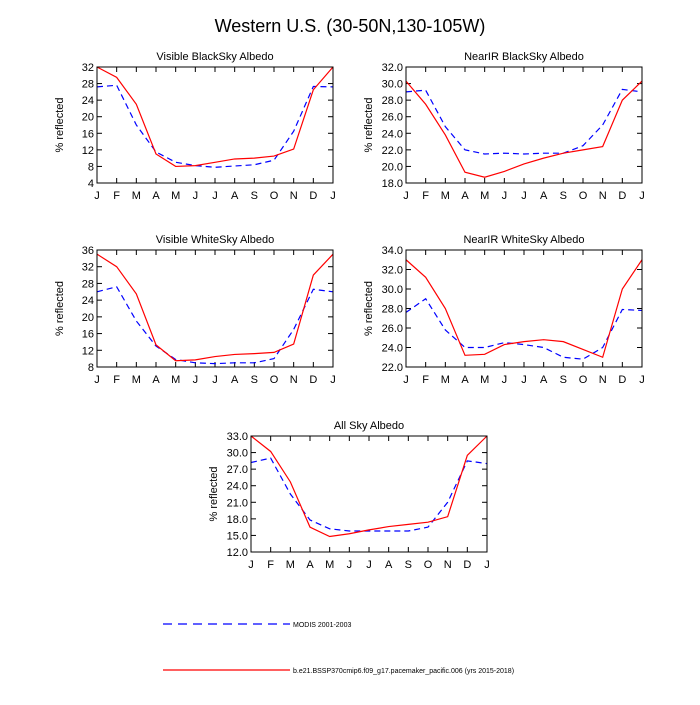  Describe the element at coordinates (88, 318) in the screenshot. I see `vis-white-ytick-label: 20` at that location.